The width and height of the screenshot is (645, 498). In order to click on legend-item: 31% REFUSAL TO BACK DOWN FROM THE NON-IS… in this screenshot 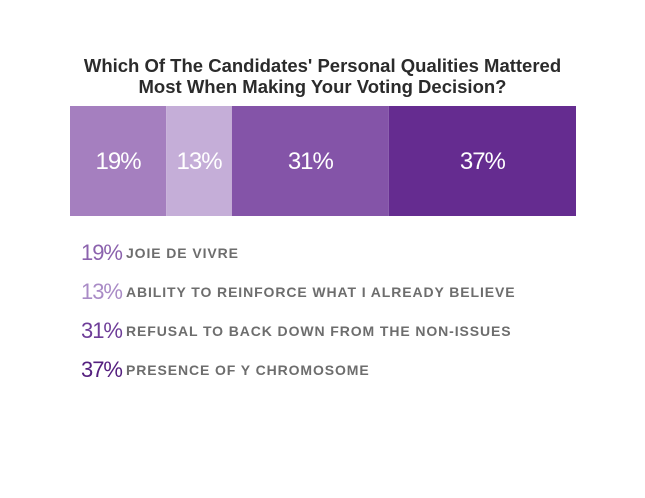, I will do `click(352, 330)`.